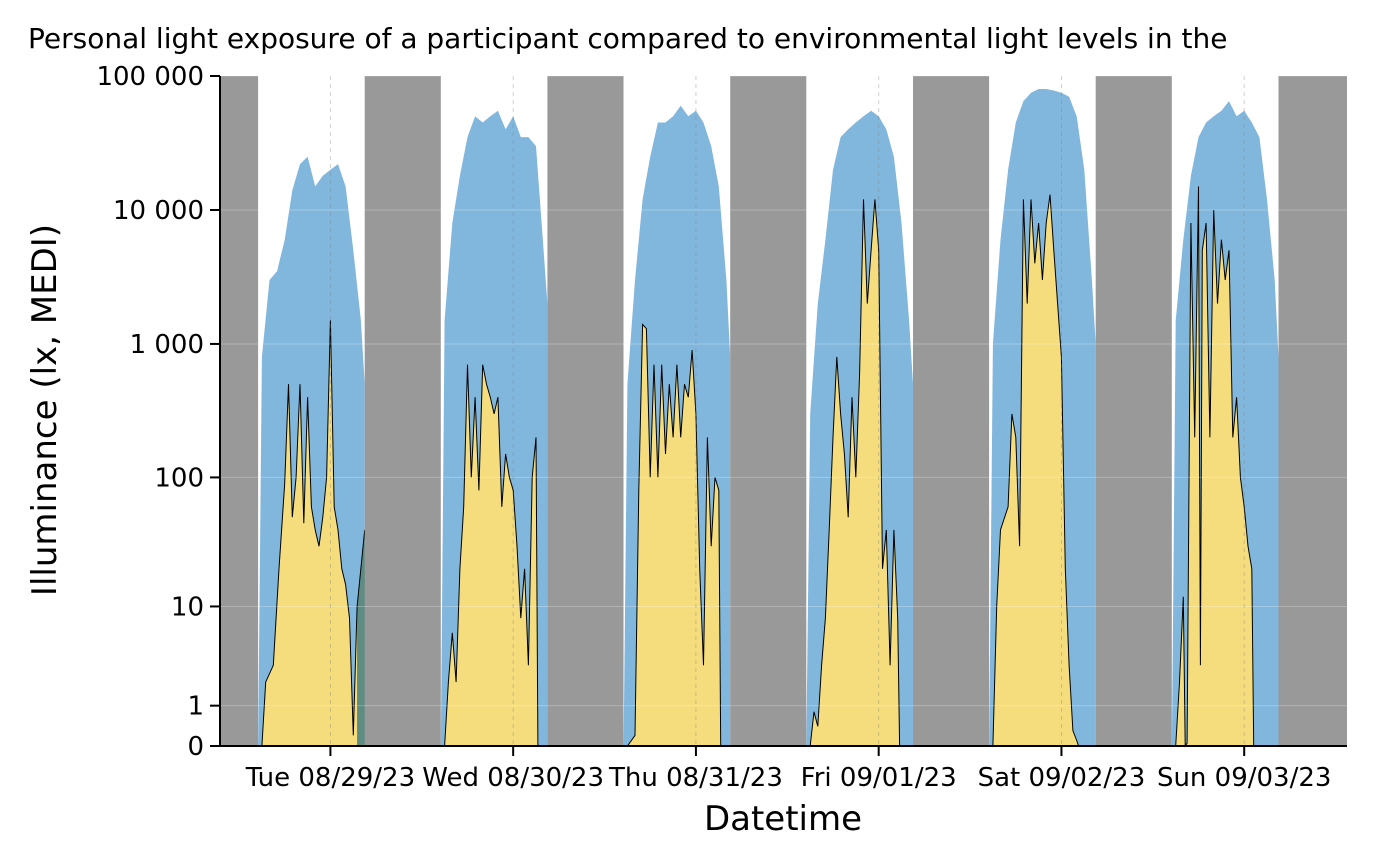  What do you see at coordinates (195, 747) in the screenshot?
I see `y-tick-label-1: 0` at bounding box center [195, 747].